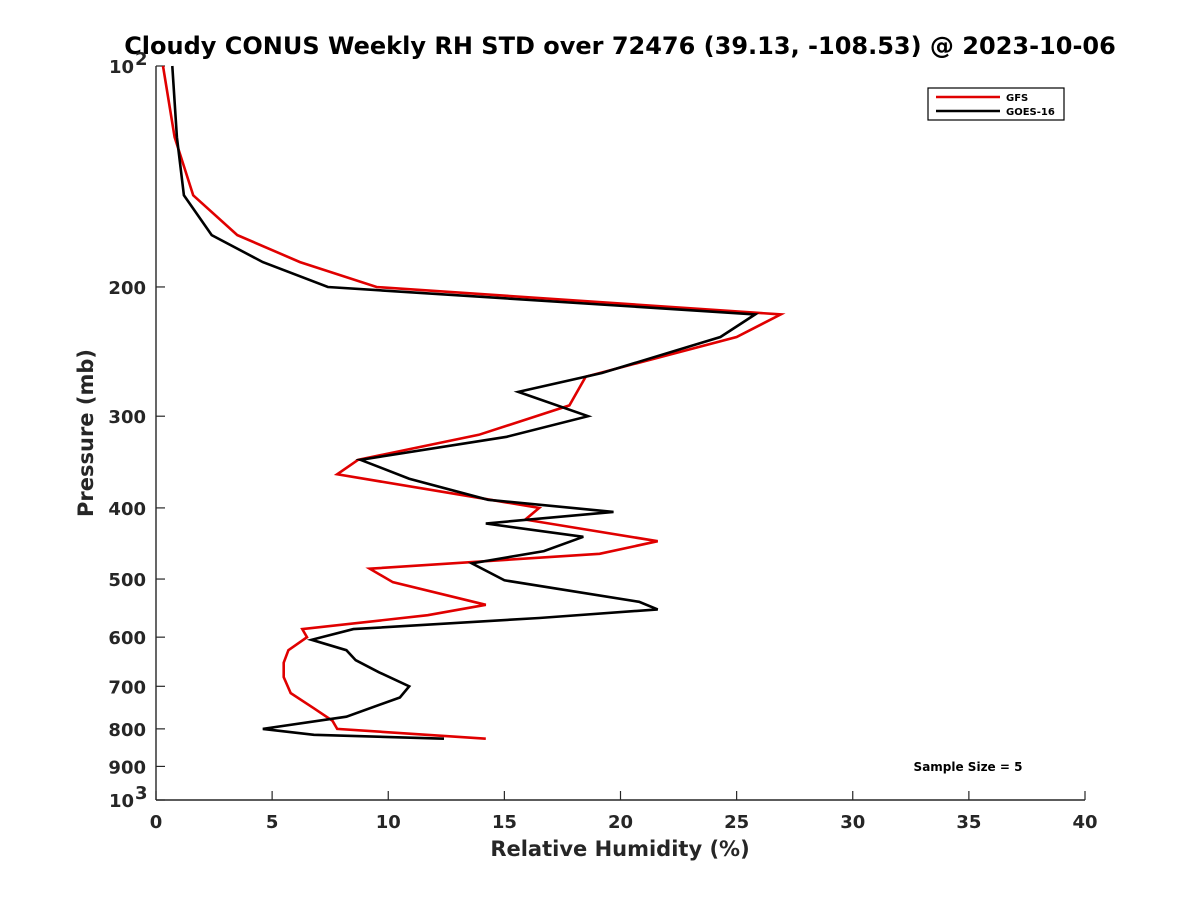  I want to click on x-tick-label: 0, so click(156, 822).